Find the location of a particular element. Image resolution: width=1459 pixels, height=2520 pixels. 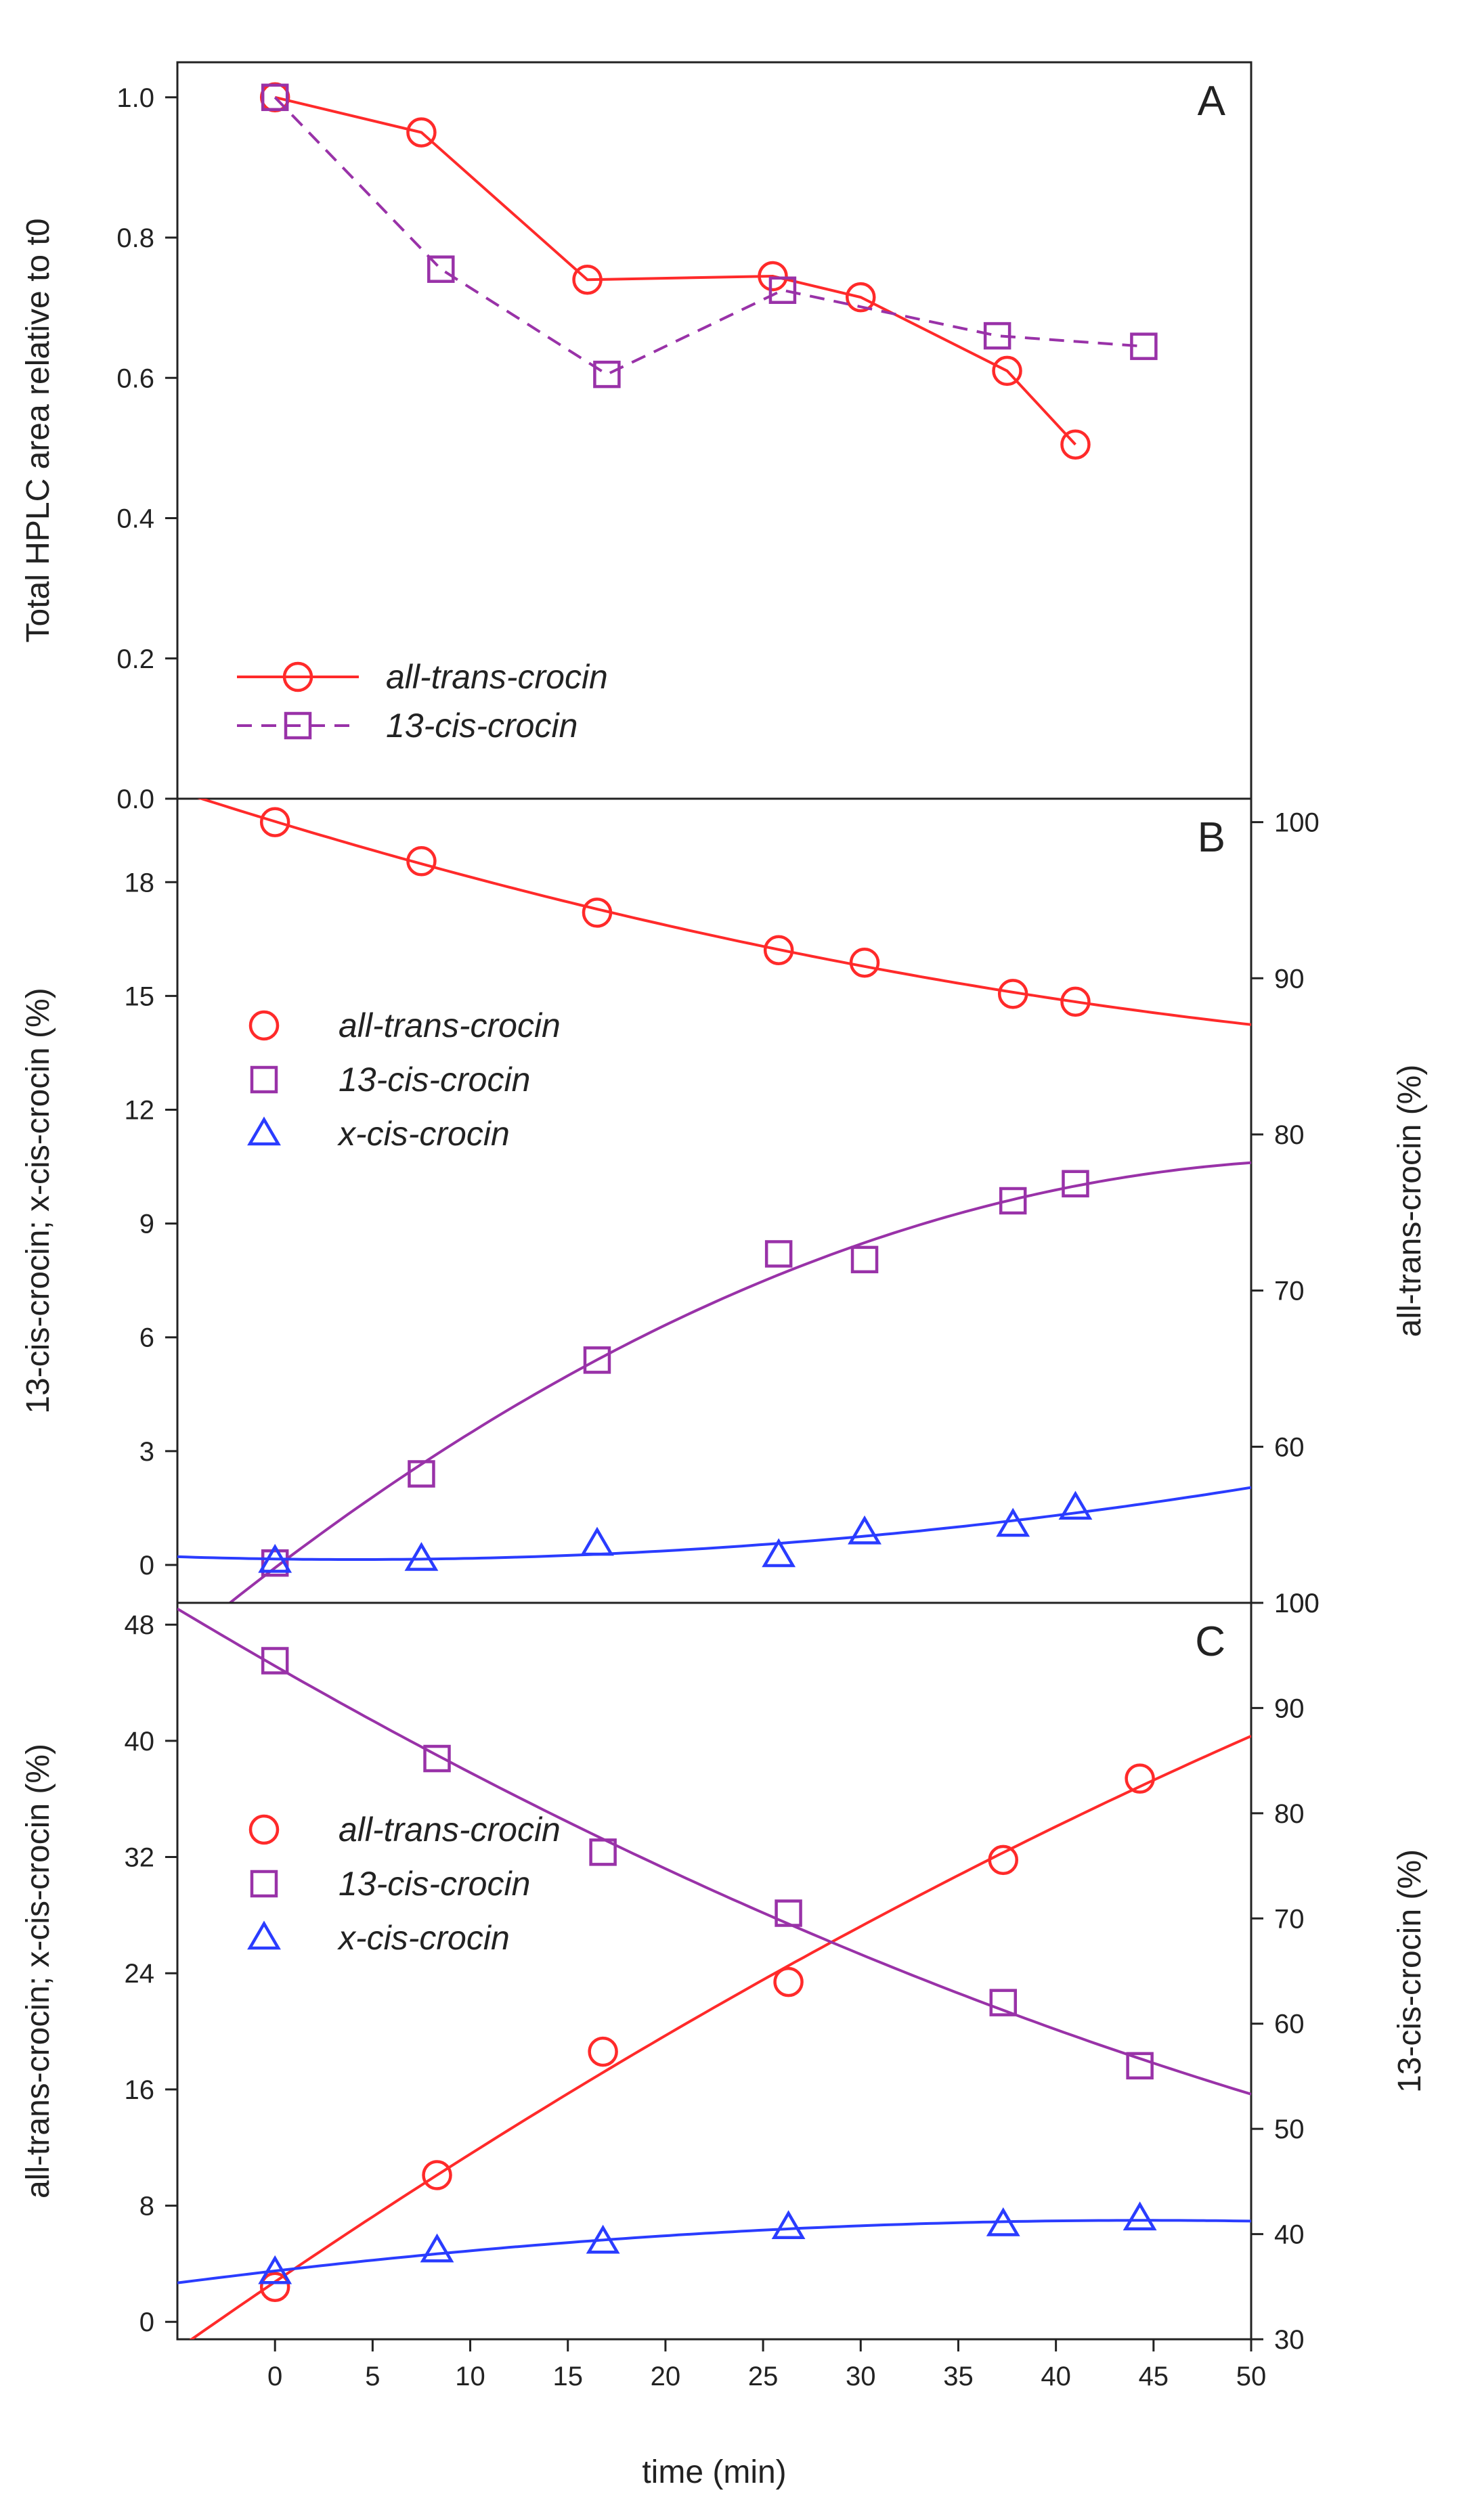

panel-b-y-tick-label: 6 is located at coordinates (146, 1338).